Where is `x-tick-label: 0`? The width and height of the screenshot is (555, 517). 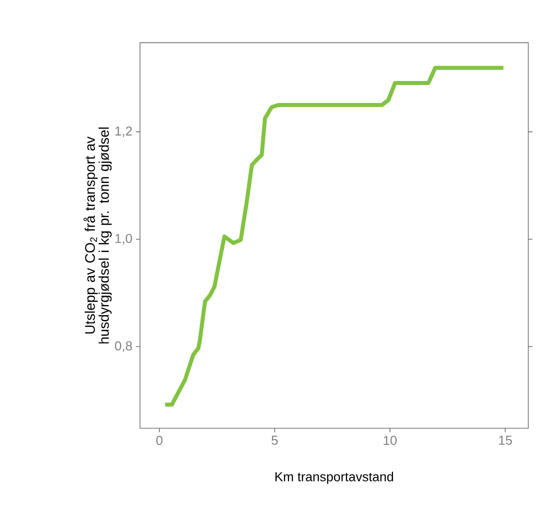
x-tick-label: 0 is located at coordinates (159, 440).